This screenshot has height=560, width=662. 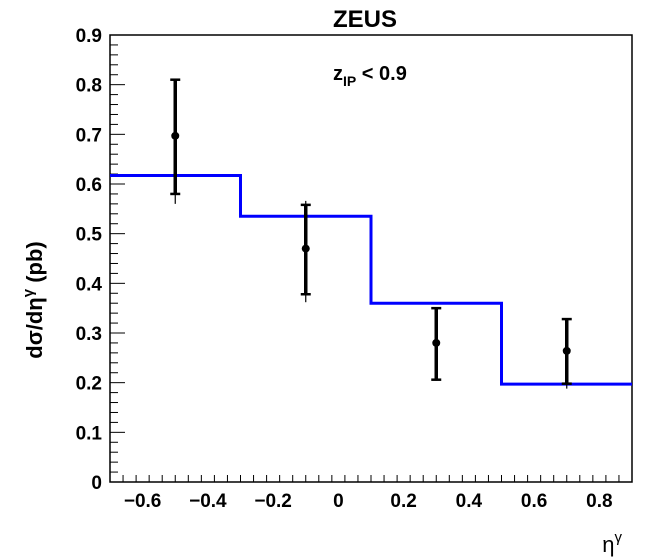 I want to click on x-axis-label-sup: γ, so click(x=619, y=537).